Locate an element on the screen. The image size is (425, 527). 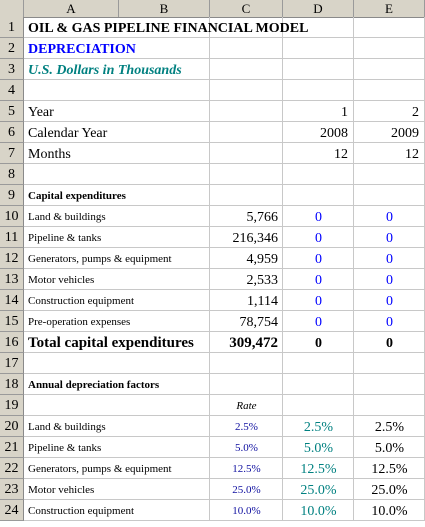
row-header-20: 20 is located at coordinates (12, 426).